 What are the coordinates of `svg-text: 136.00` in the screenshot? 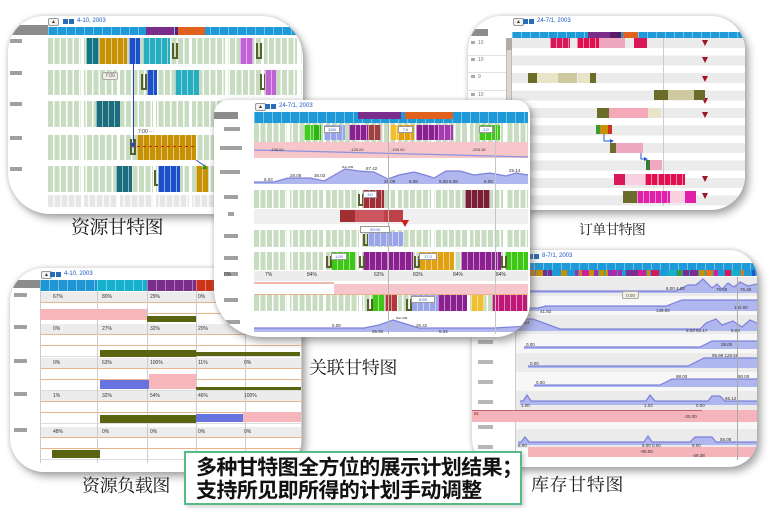 It's located at (663, 310).